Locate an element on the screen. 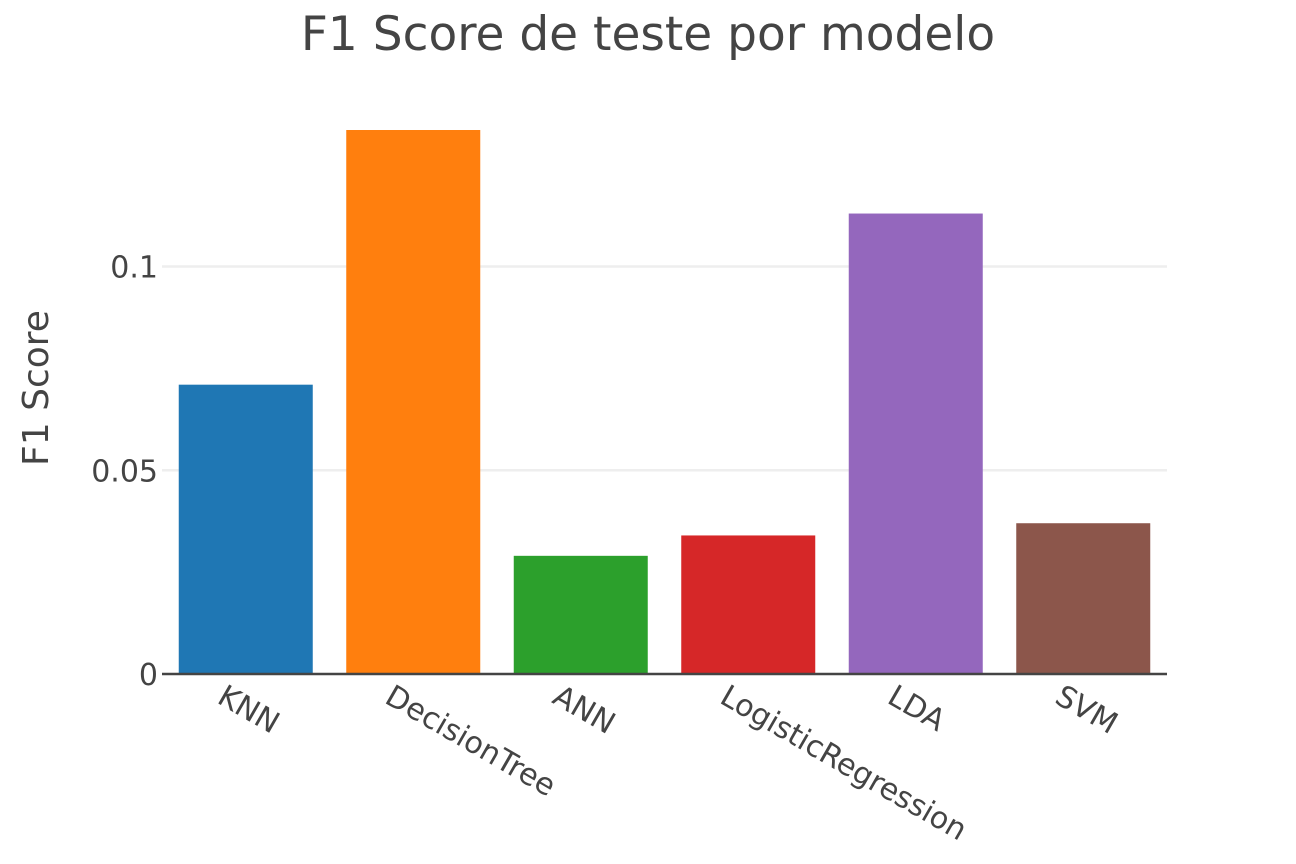 This screenshot has height=864, width=1296. x-tick-label: KNN is located at coordinates (248, 710).